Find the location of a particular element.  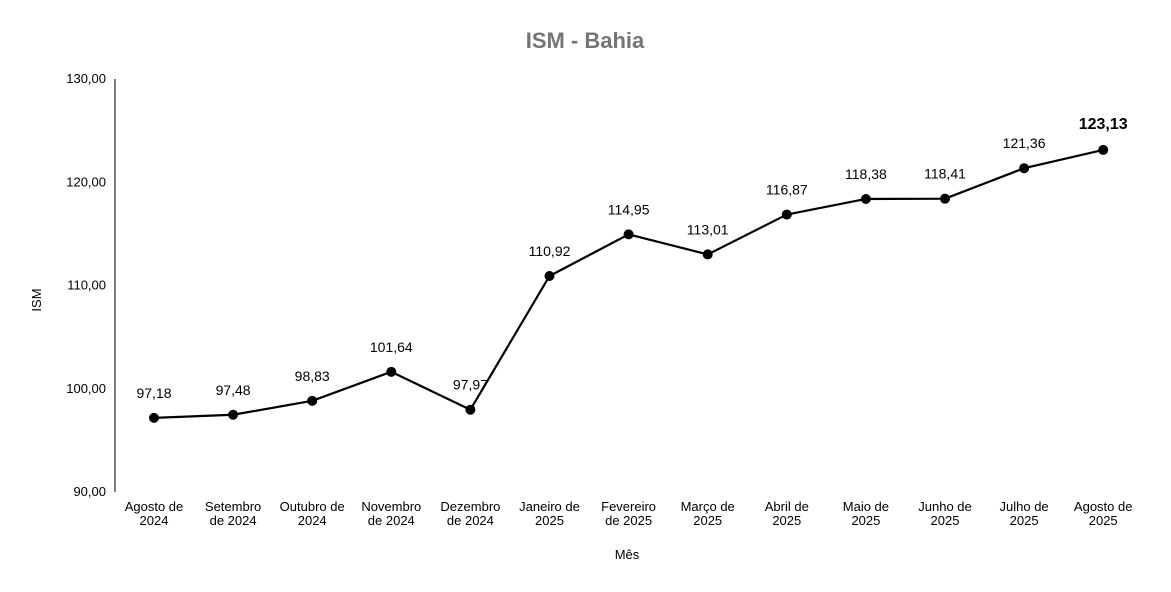

x-tick-label: Setembro de 2024 is located at coordinates (233, 513).